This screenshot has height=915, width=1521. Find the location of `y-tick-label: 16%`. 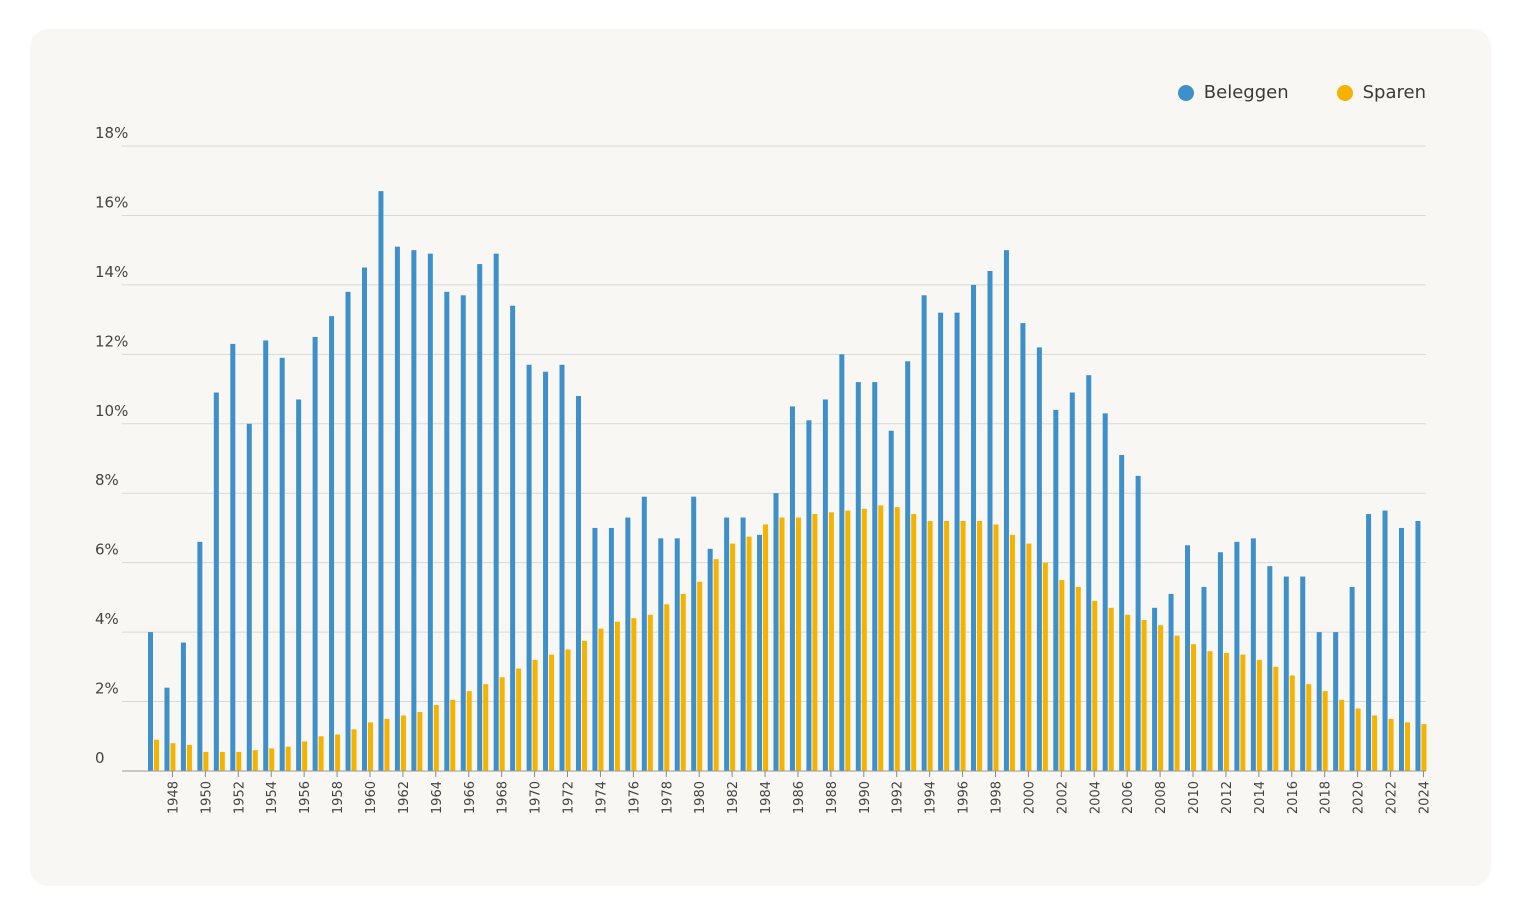

y-tick-label: 16% is located at coordinates (111, 202).